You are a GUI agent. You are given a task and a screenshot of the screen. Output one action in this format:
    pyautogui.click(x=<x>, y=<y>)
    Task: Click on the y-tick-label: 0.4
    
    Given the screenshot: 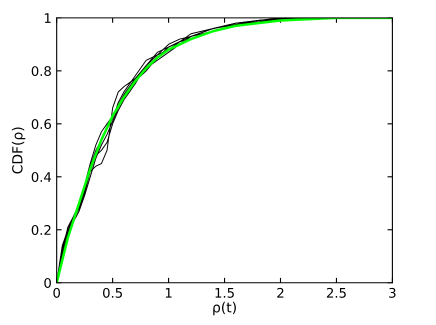 What is the action you would take?
    pyautogui.click(x=42, y=177)
    